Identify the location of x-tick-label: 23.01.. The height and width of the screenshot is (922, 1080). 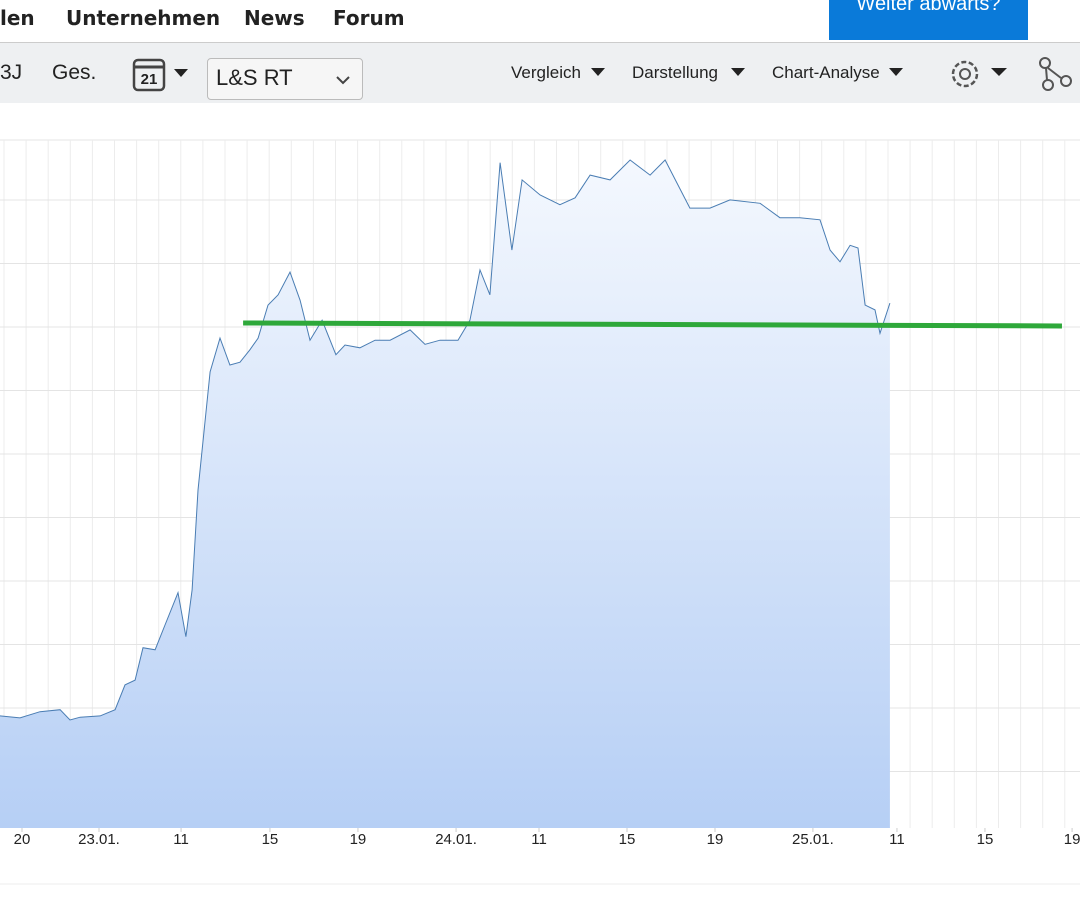
(99, 839).